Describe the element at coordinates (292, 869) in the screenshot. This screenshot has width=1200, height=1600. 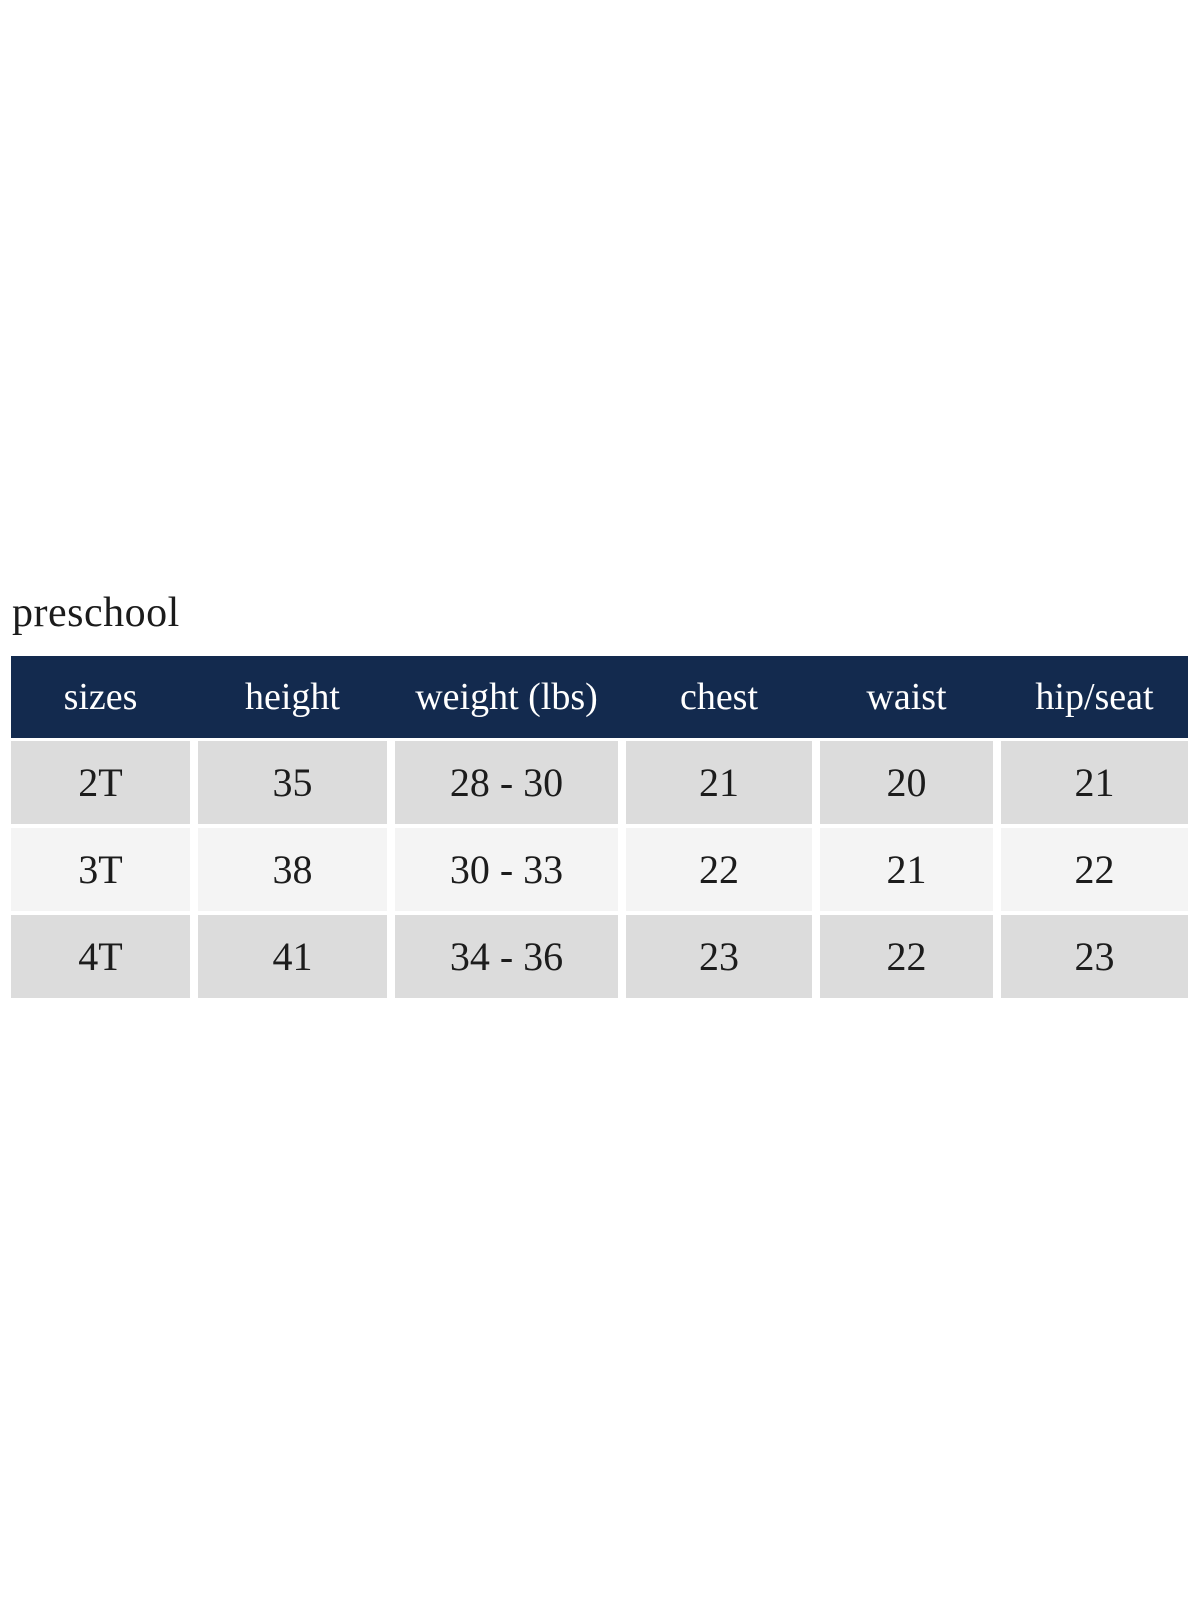
I see `table-cell-height: 38` at that location.